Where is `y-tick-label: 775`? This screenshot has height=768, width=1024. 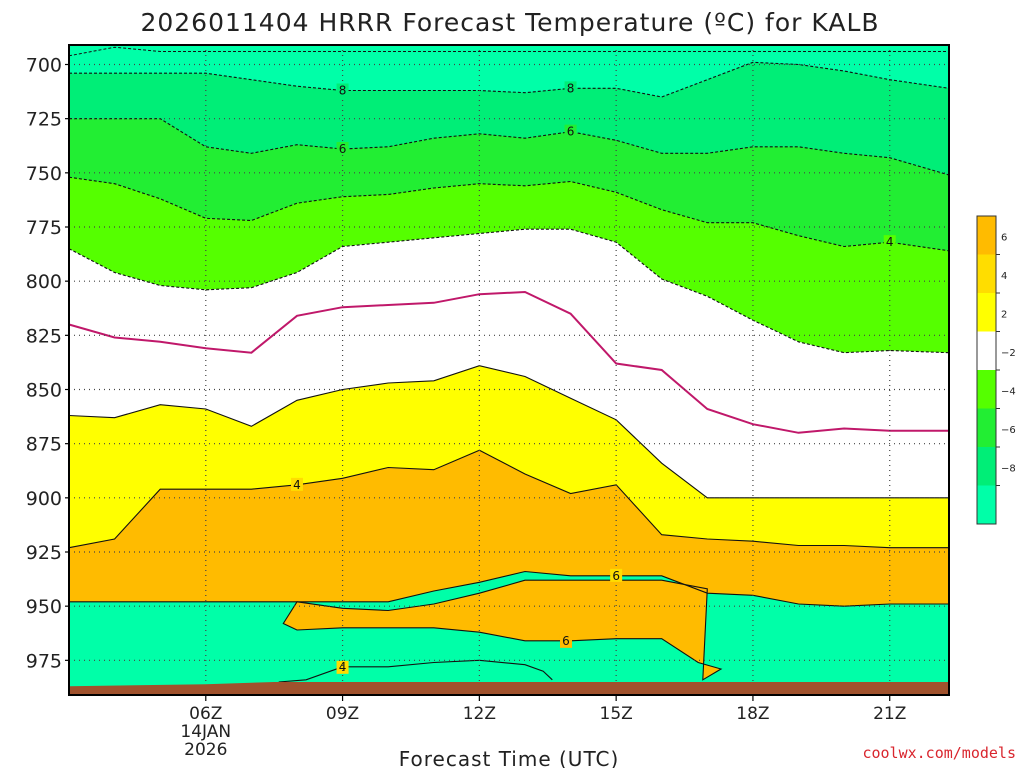 y-tick-label: 775 is located at coordinates (44, 228).